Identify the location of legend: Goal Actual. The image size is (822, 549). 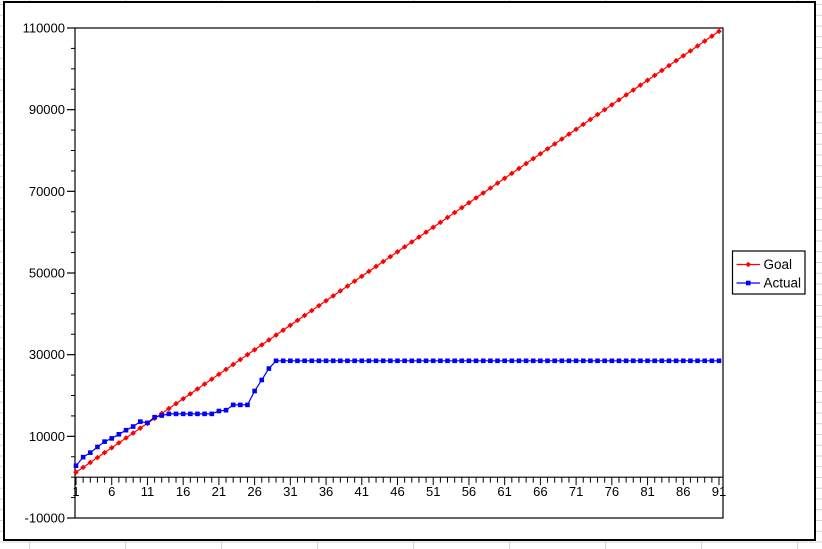
(768, 272).